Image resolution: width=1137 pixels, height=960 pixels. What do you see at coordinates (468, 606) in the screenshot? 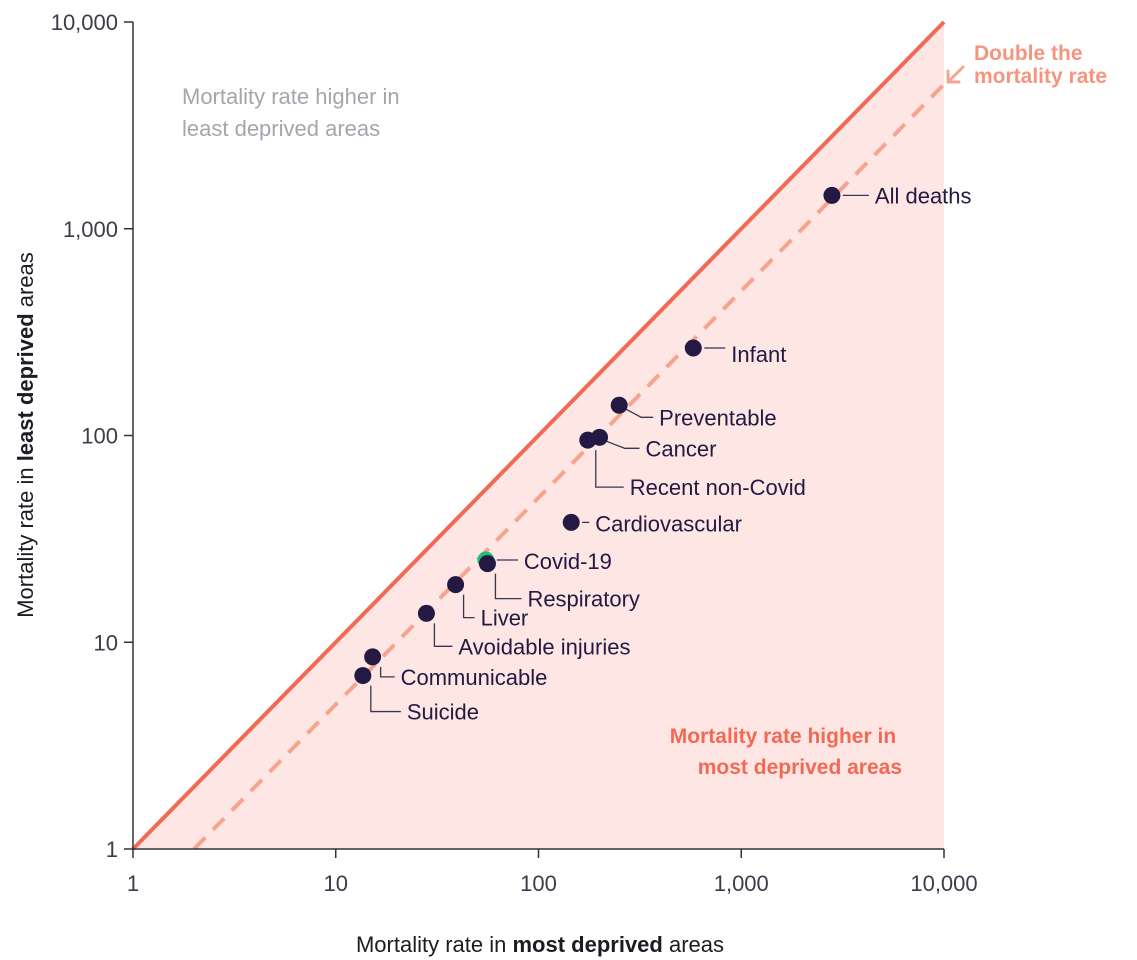
I see `leader-liver` at bounding box center [468, 606].